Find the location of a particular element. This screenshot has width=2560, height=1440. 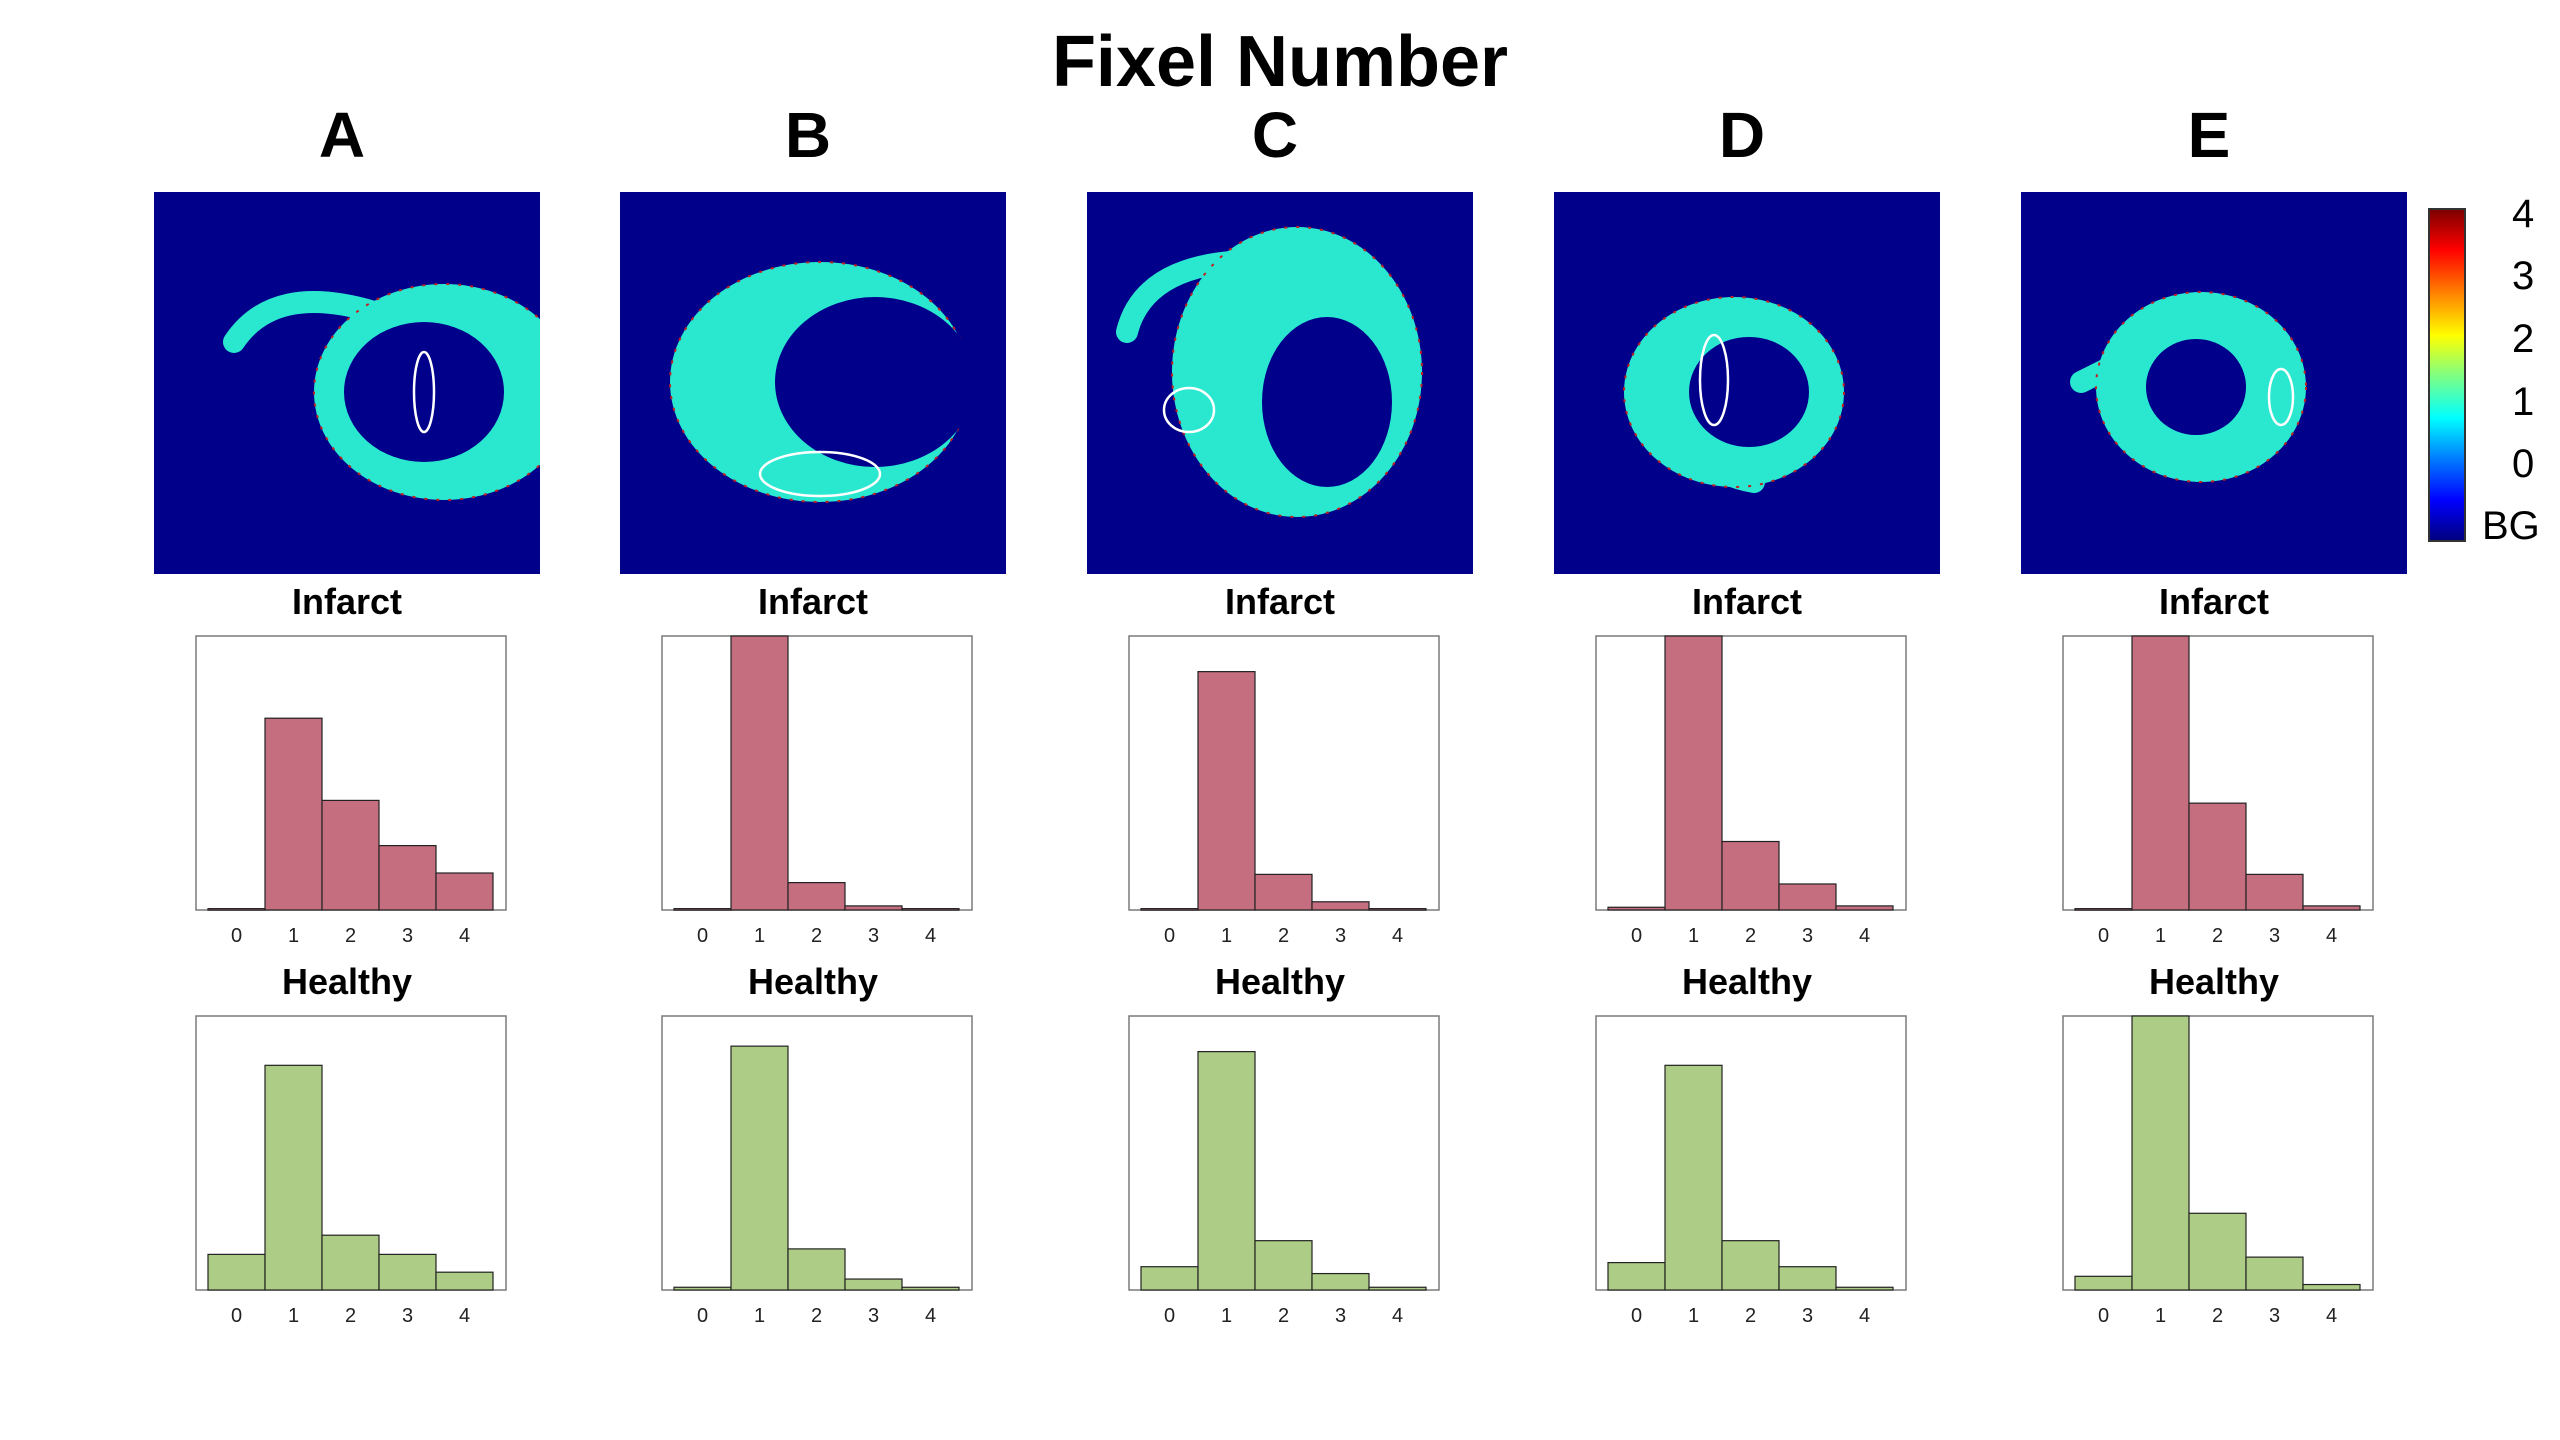

colorbar-tick-label: 4 is located at coordinates (2523, 214).